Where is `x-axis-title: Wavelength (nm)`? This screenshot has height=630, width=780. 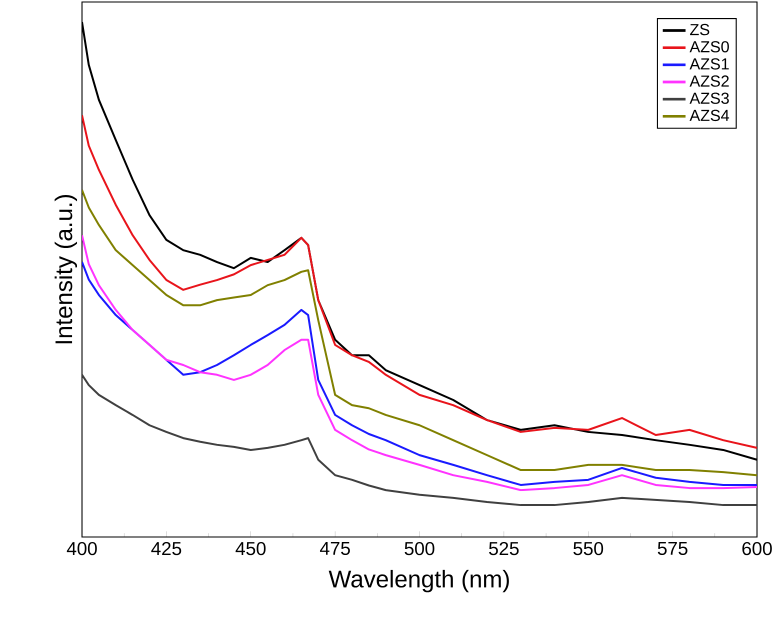 x-axis-title: Wavelength (nm) is located at coordinates (418, 581).